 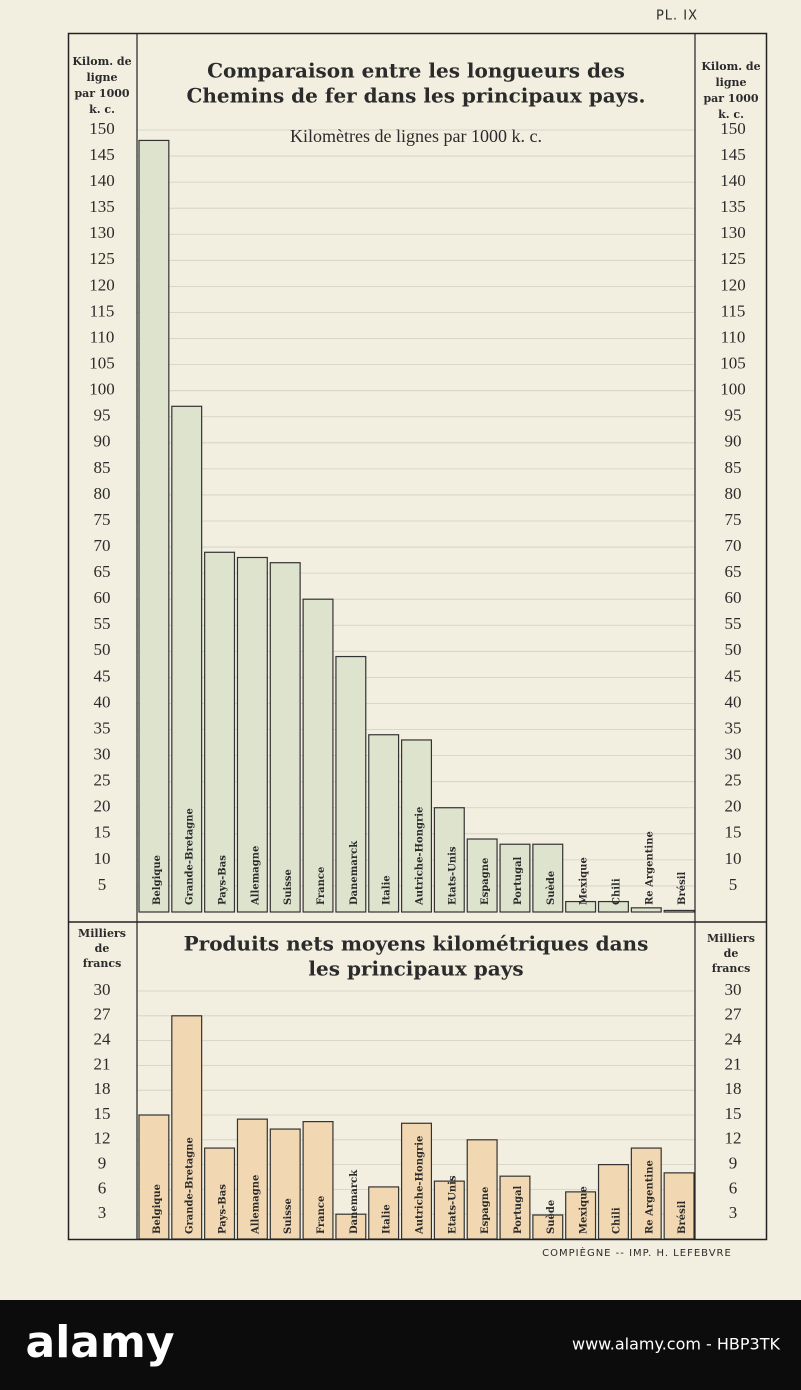 What do you see at coordinates (354, 1201) in the screenshot?
I see `category-label: Danemarck` at bounding box center [354, 1201].